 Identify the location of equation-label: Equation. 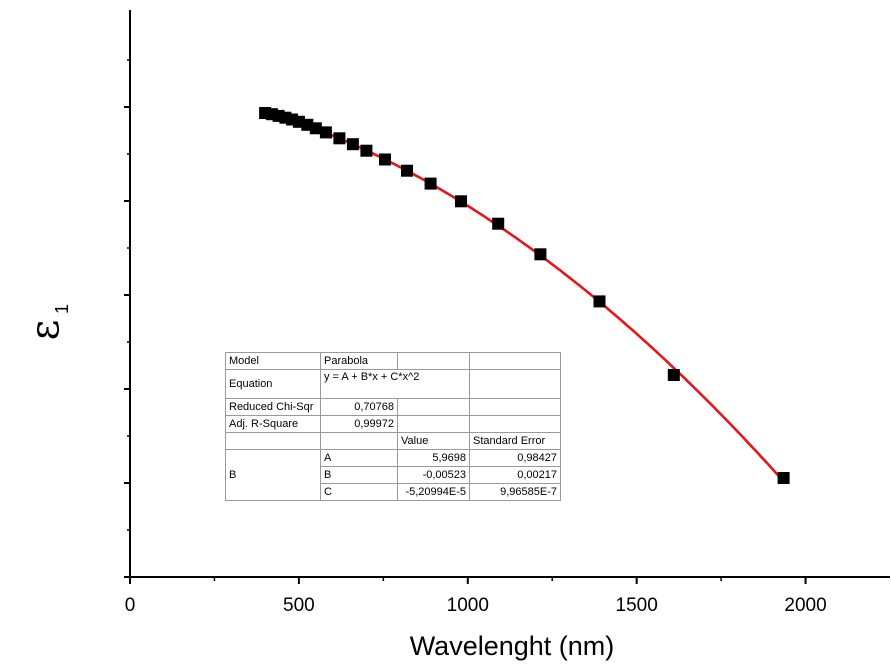
(273, 384).